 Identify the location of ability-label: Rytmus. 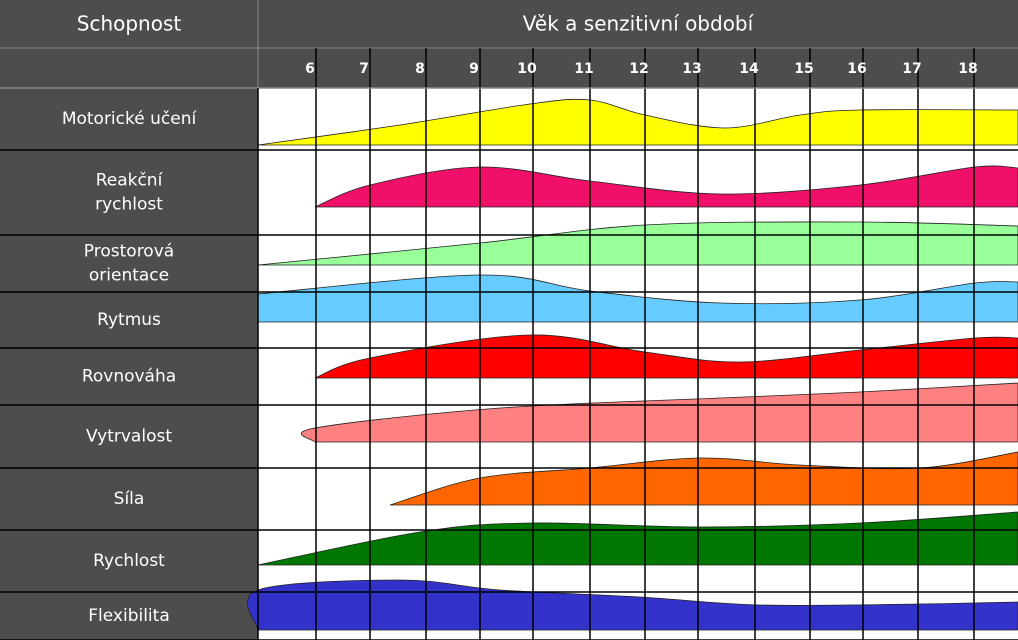
(129, 320).